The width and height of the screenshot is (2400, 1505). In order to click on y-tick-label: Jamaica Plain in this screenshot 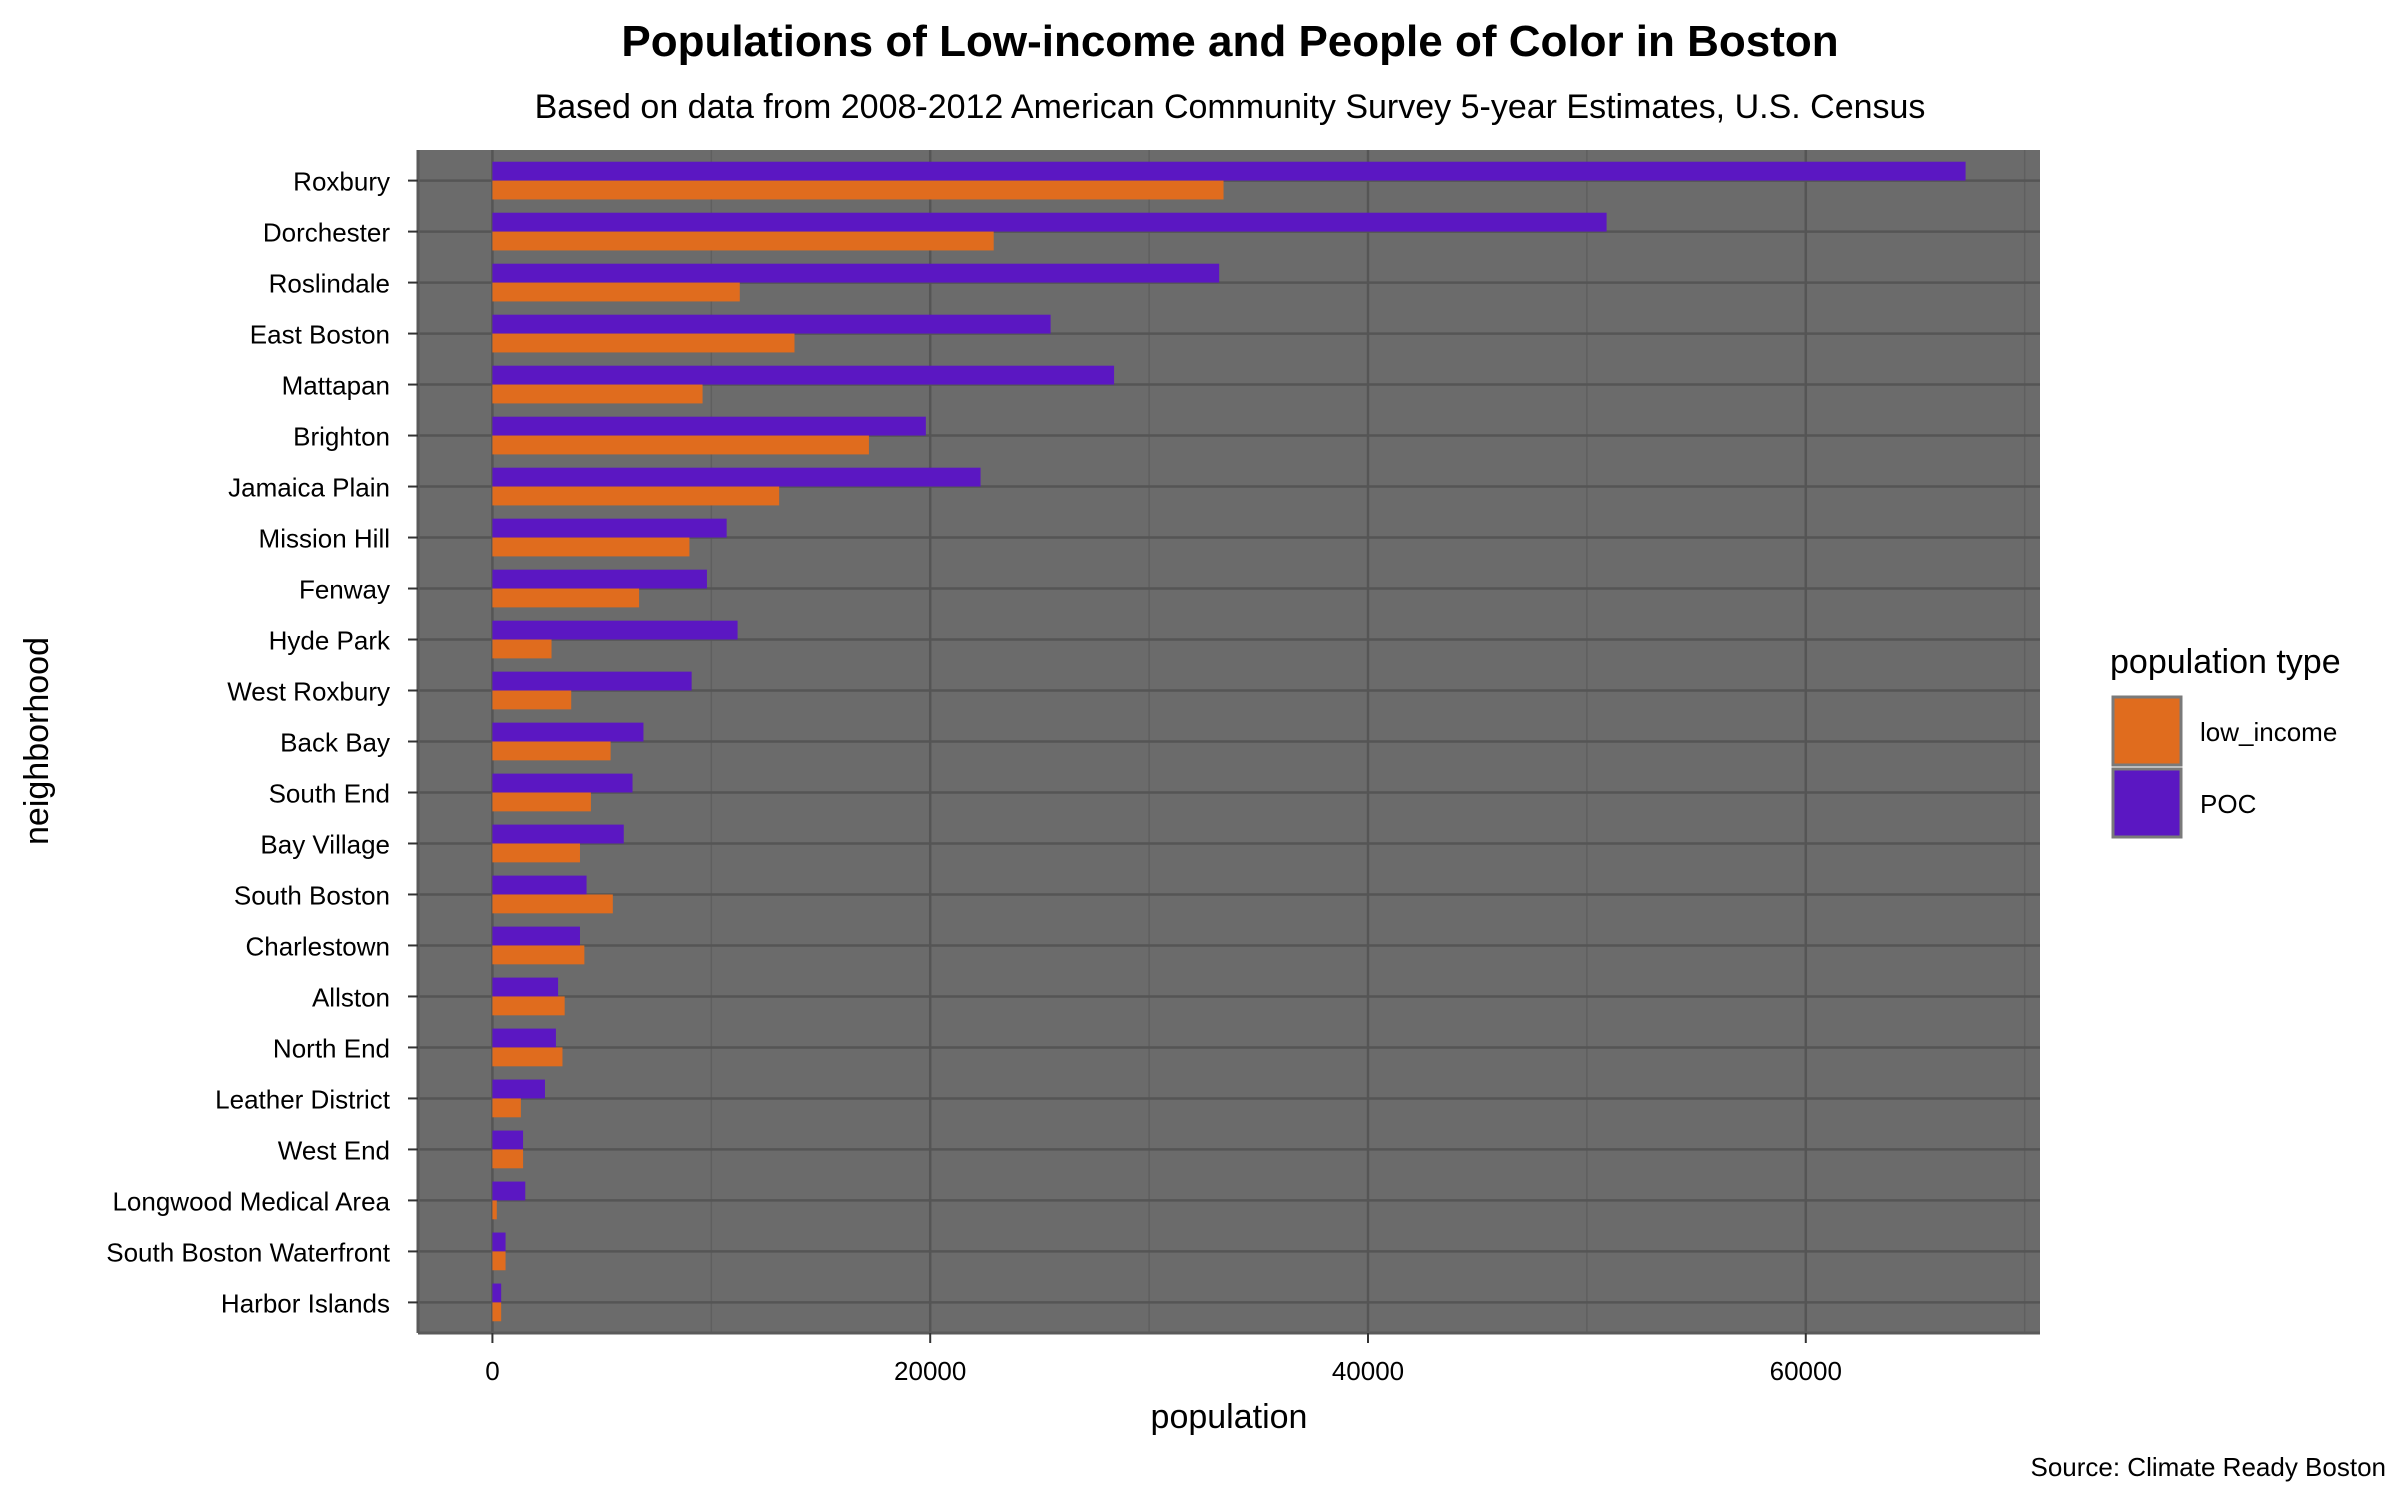, I will do `click(309, 488)`.